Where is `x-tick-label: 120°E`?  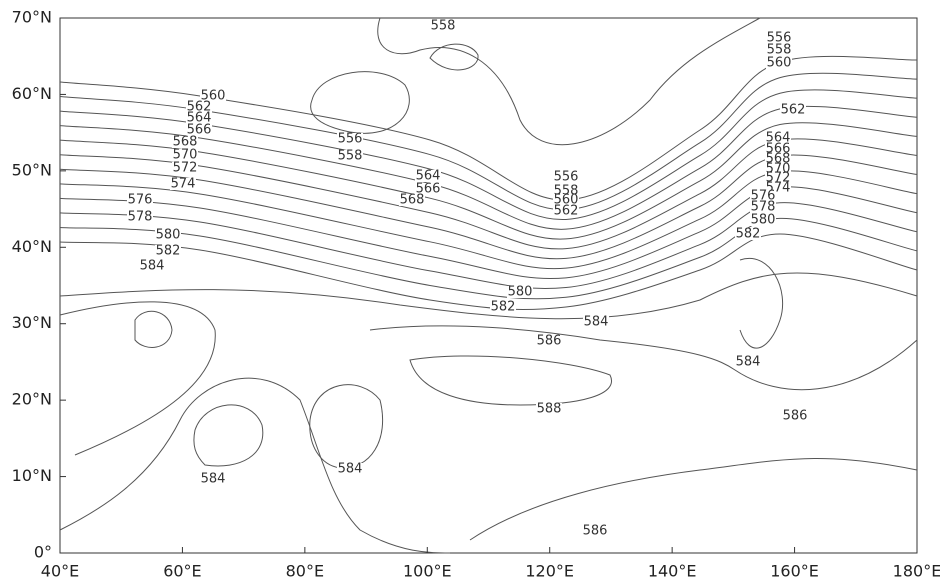
x-tick-label: 120°E is located at coordinates (549, 571).